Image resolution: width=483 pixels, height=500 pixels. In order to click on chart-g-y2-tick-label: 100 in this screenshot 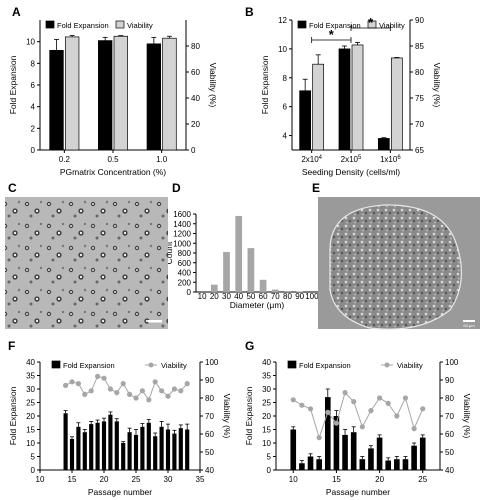, I will do `click(452, 362)`.